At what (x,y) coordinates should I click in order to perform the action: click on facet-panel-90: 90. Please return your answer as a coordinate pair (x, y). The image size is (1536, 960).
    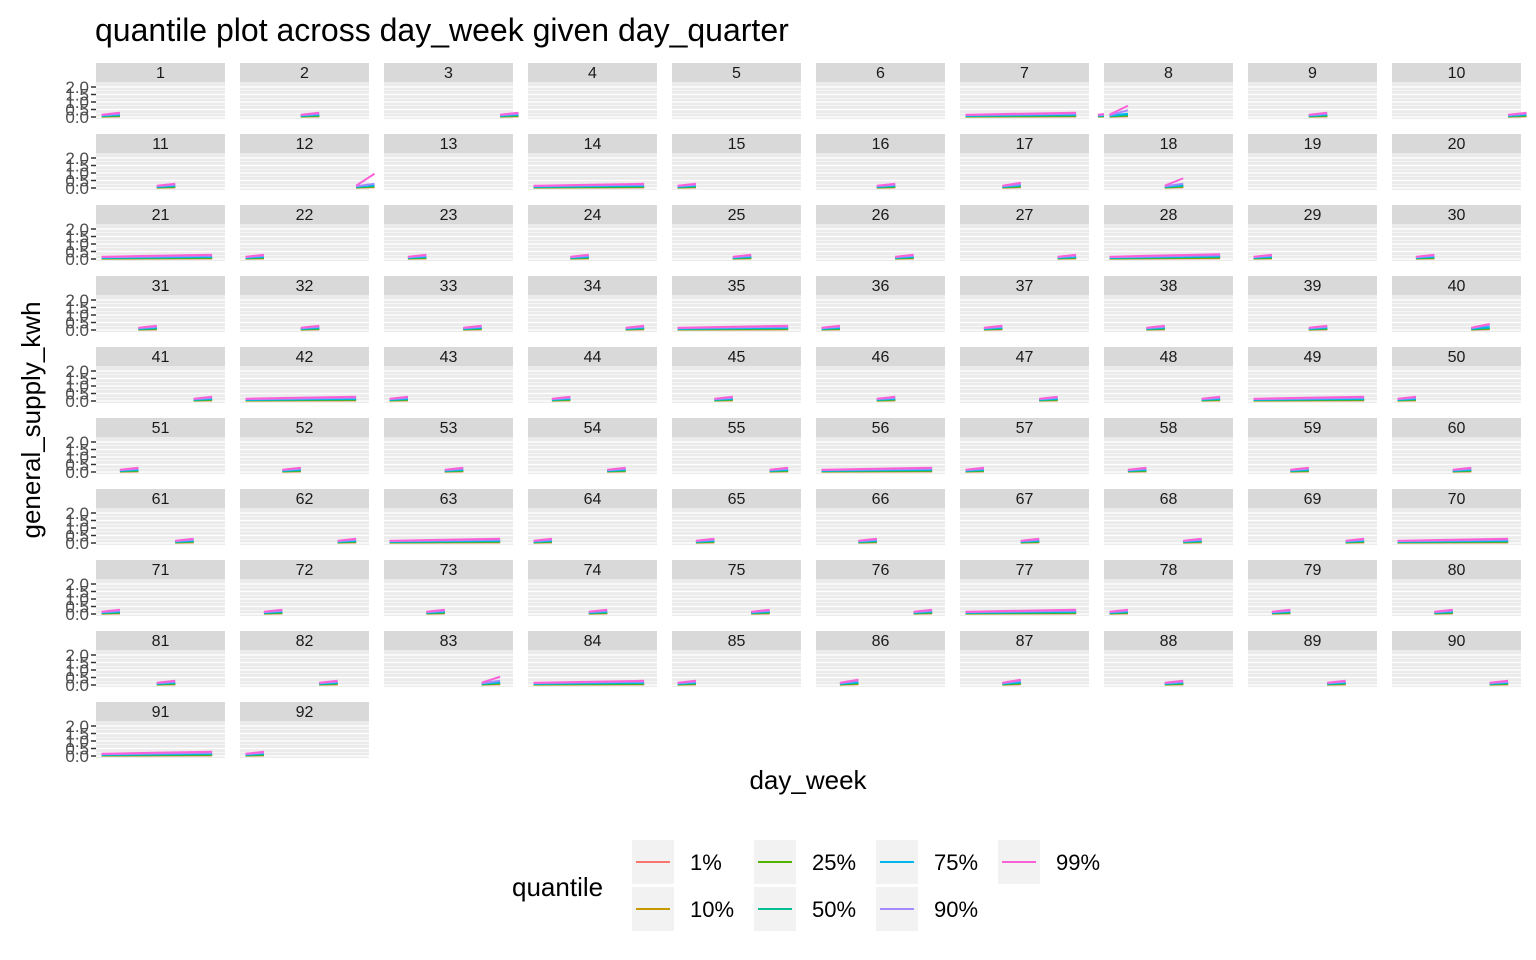
    Looking at the image, I should click on (1456, 659).